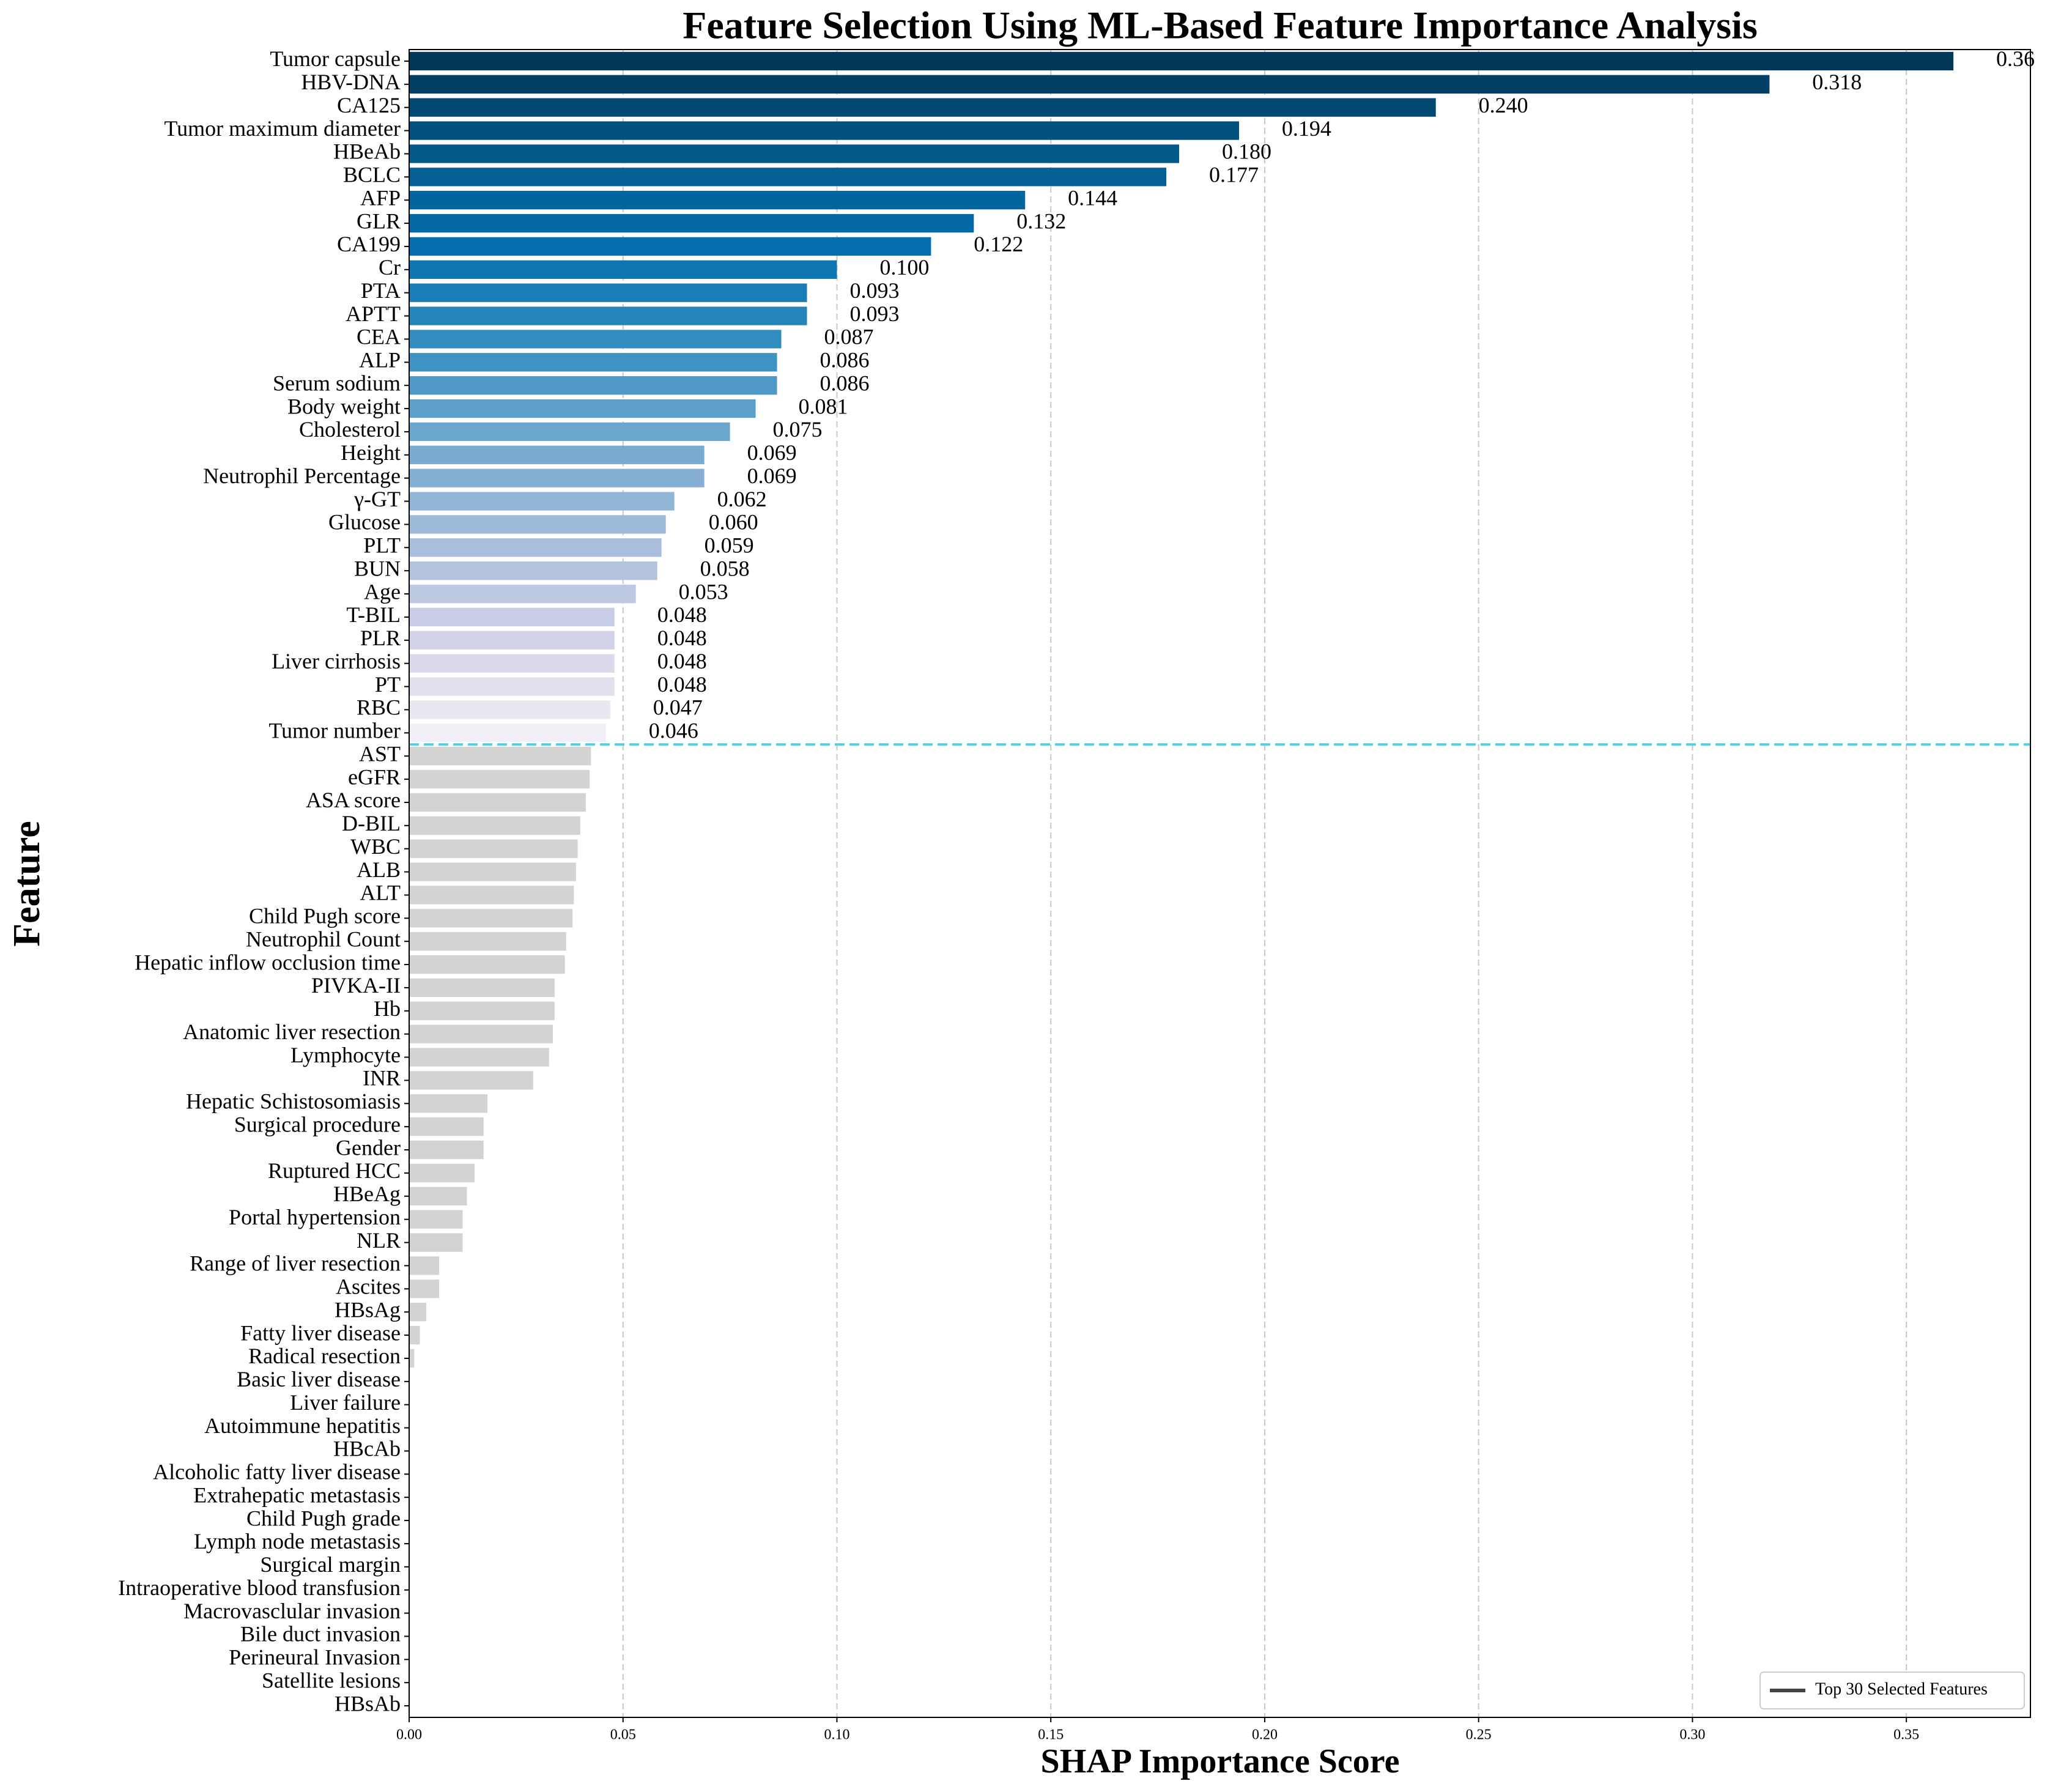 The height and width of the screenshot is (1792, 2050). Describe the element at coordinates (369, 244) in the screenshot. I see `y-tick-label: CA199` at that location.